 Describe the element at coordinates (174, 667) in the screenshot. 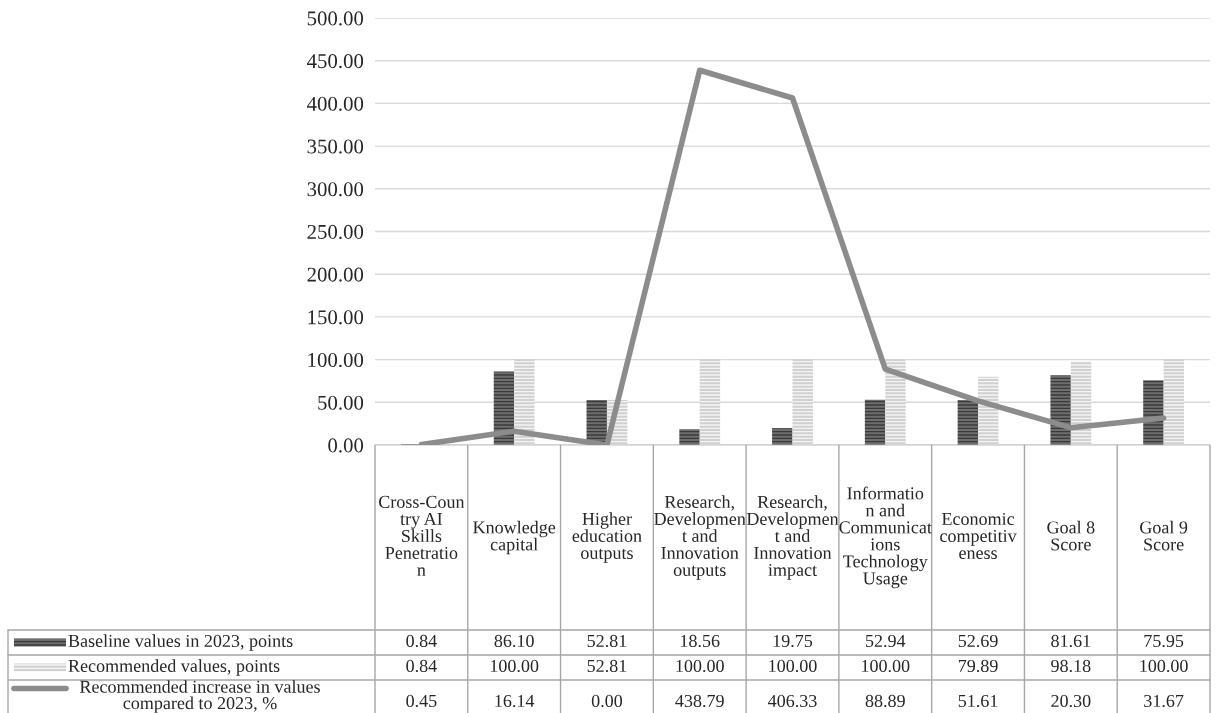

I see `legend-label: Recommended values, points` at that location.